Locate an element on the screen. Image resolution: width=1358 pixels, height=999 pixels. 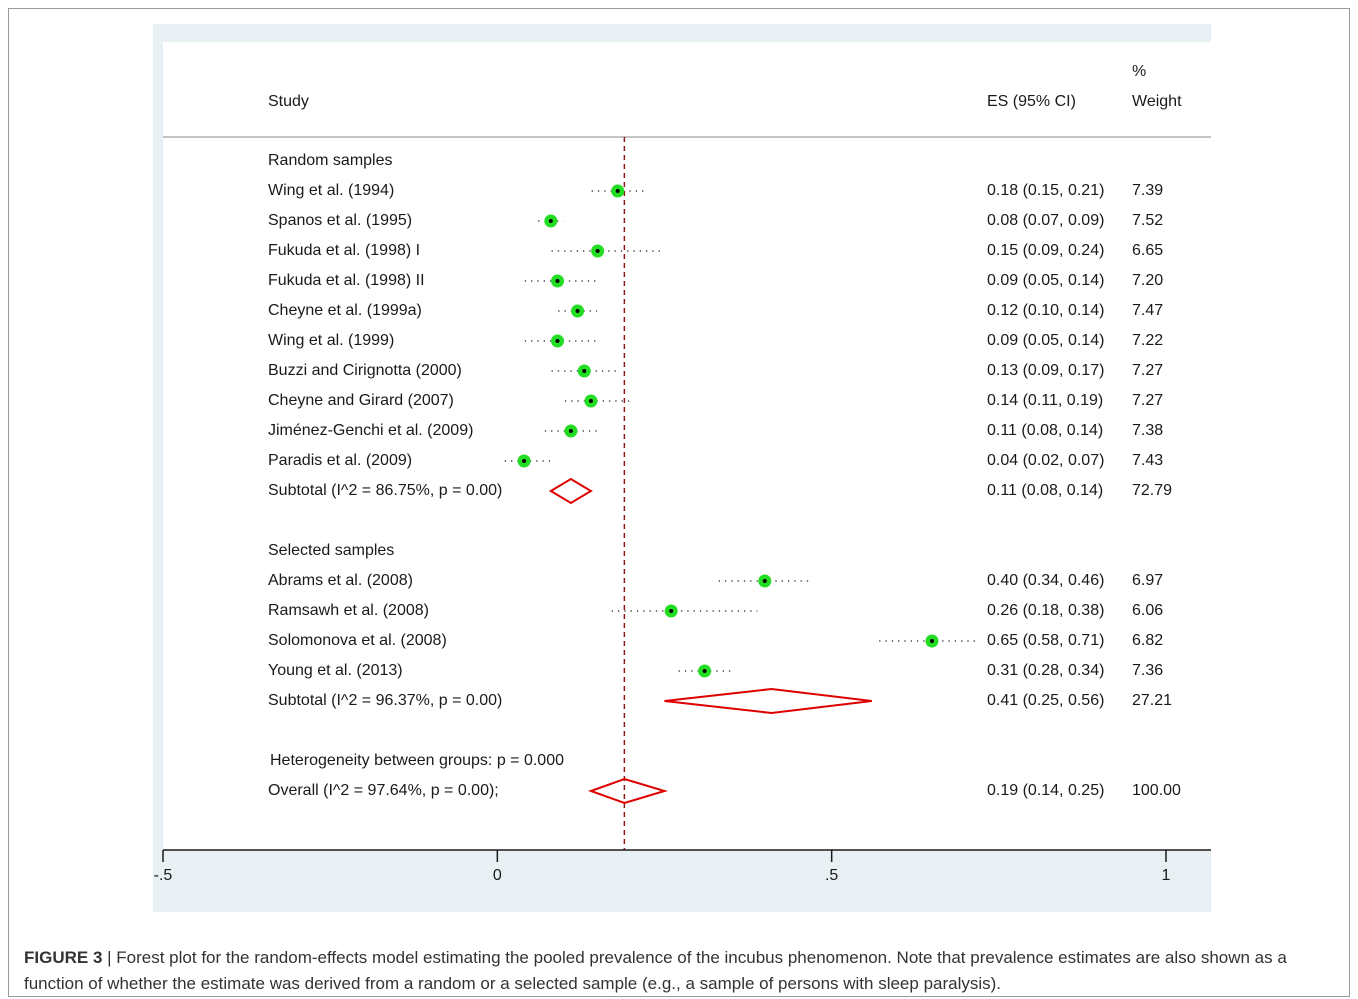
study-name: Cheyne et al. (1999a) is located at coordinates (345, 310).